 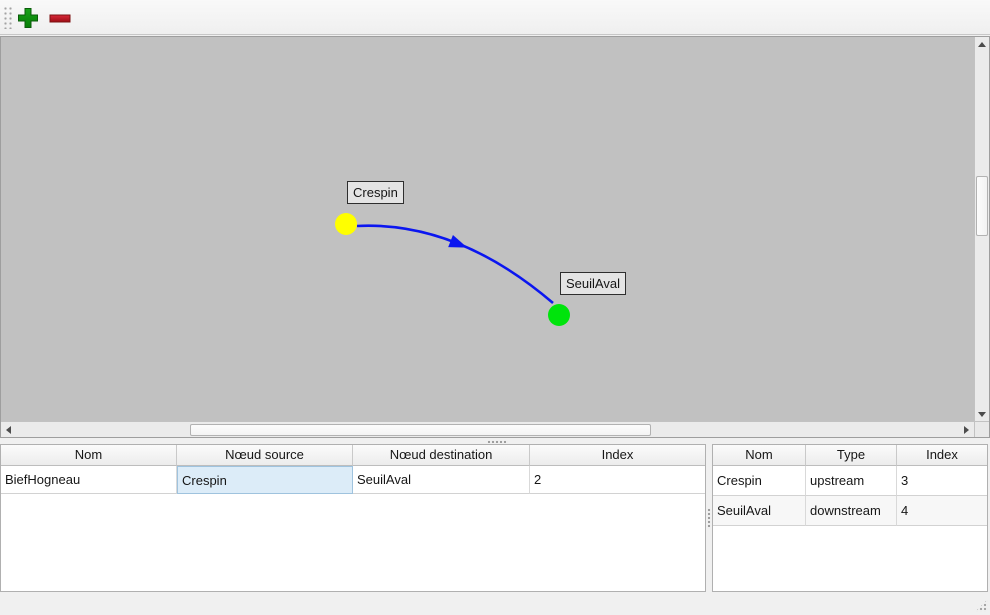 I want to click on table-row: BiefHogneau Crespin SeuilAval 2, so click(x=353, y=480).